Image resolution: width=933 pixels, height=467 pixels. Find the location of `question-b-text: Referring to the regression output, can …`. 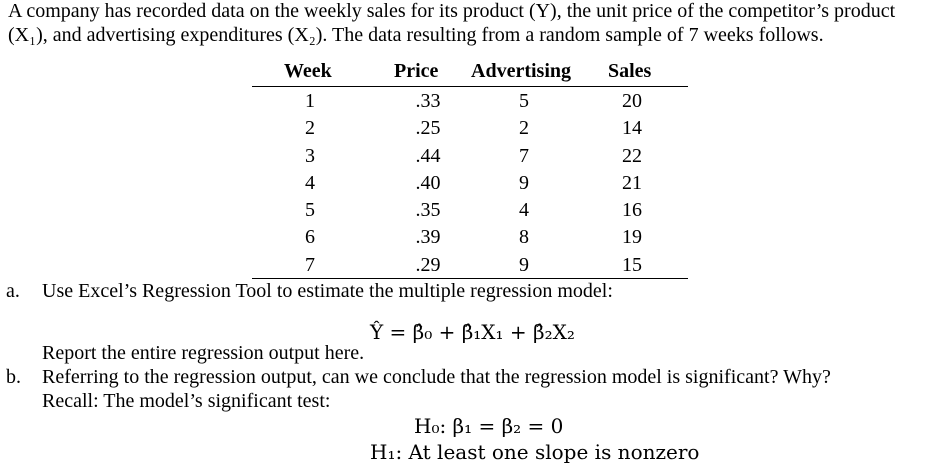

question-b-text: Referring to the regression output, can … is located at coordinates (436, 377).